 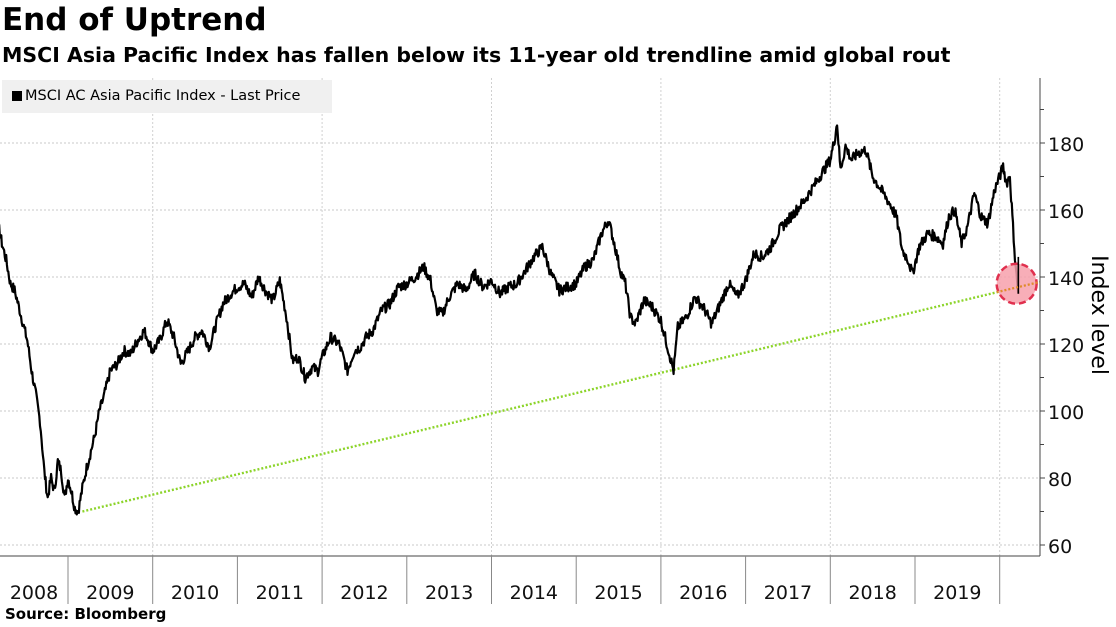 I want to click on legend-swatch-icon, so click(x=17, y=96).